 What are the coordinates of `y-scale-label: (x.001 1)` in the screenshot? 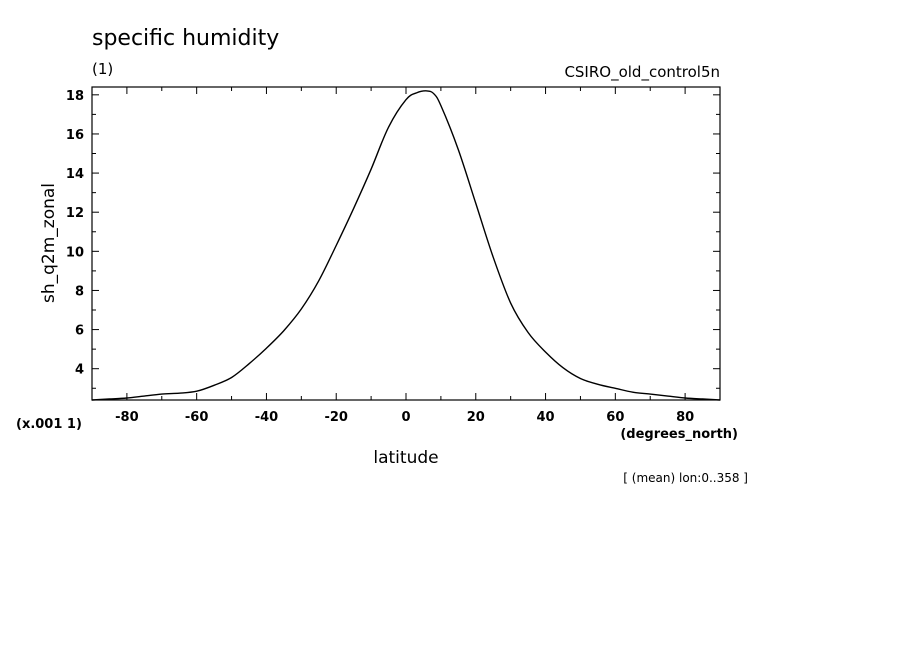 It's located at (49, 424).